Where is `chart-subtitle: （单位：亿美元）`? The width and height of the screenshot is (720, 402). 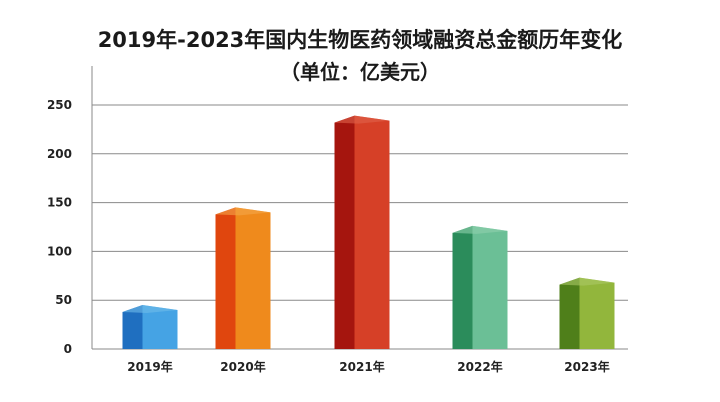
chart-subtitle: （单位：亿美元） is located at coordinates (360, 72).